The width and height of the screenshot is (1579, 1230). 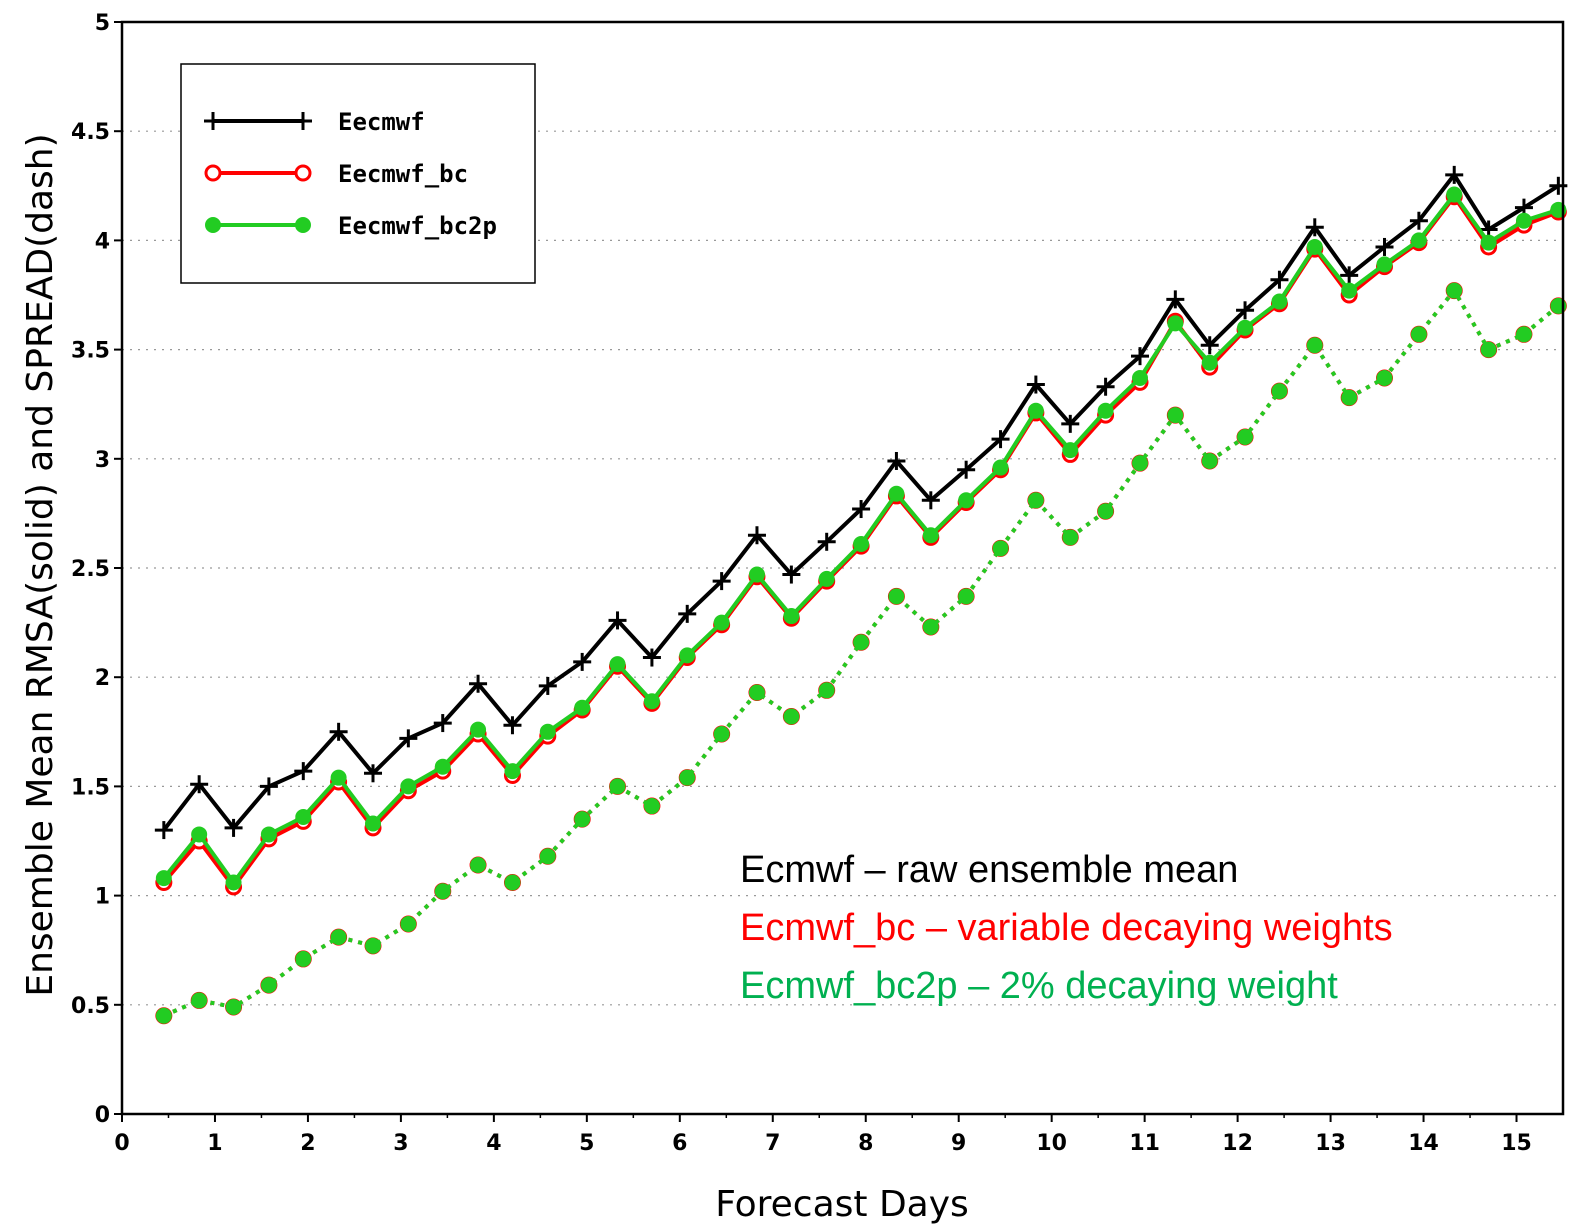 What do you see at coordinates (400, 1143) in the screenshot?
I see `x-tick-label: 3` at bounding box center [400, 1143].